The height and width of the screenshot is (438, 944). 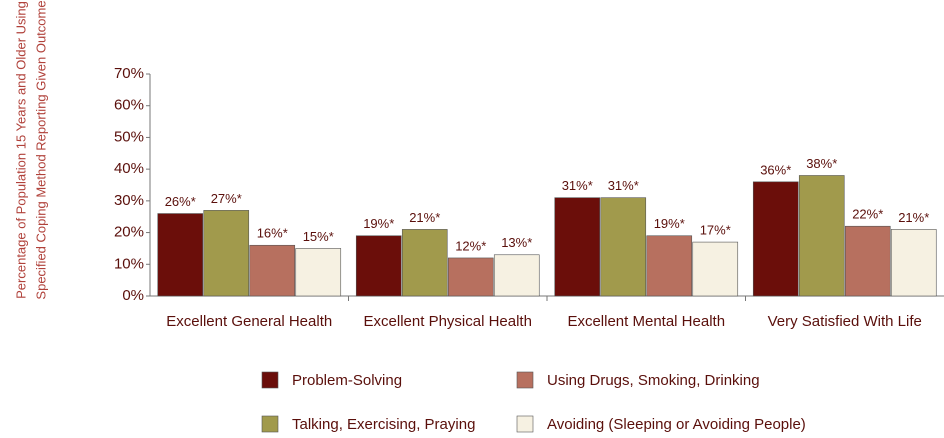 I want to click on legend-label: Avoiding (Sleeping or Avoiding People), so click(x=676, y=424).